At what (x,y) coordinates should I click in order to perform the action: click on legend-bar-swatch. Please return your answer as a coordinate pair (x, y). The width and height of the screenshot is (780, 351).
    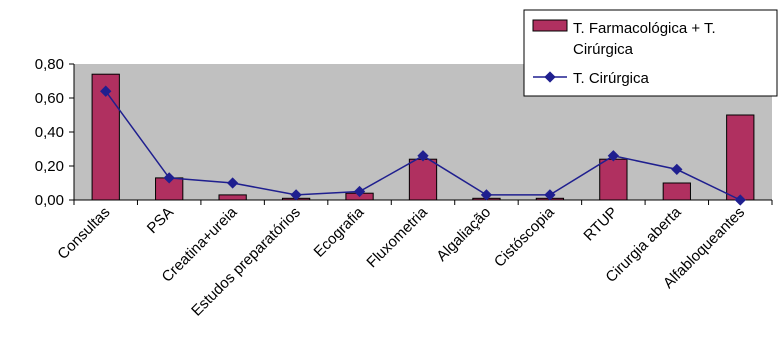
    Looking at the image, I should click on (550, 25).